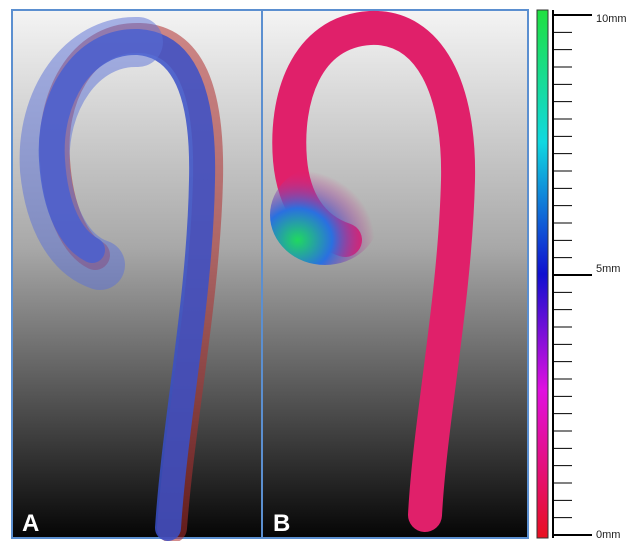 The height and width of the screenshot is (541, 642). Describe the element at coordinates (608, 269) in the screenshot. I see `scale-label: 5mm` at that location.